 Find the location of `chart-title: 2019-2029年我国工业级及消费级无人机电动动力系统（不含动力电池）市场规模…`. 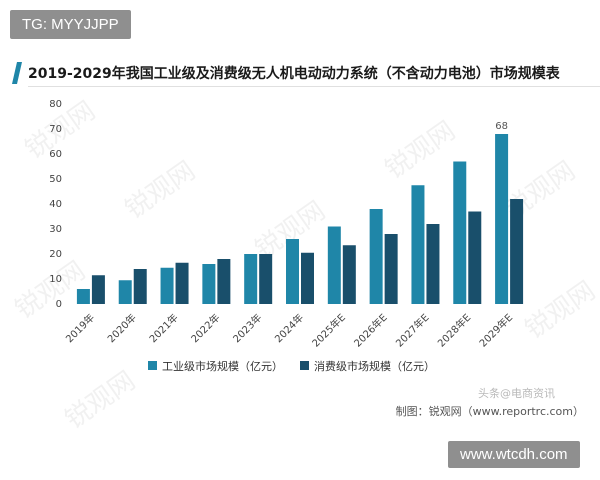

chart-title: 2019-2029年我国工业级及消费级无人机电动动力系统（不含动力电池）市场规模… is located at coordinates (294, 74).